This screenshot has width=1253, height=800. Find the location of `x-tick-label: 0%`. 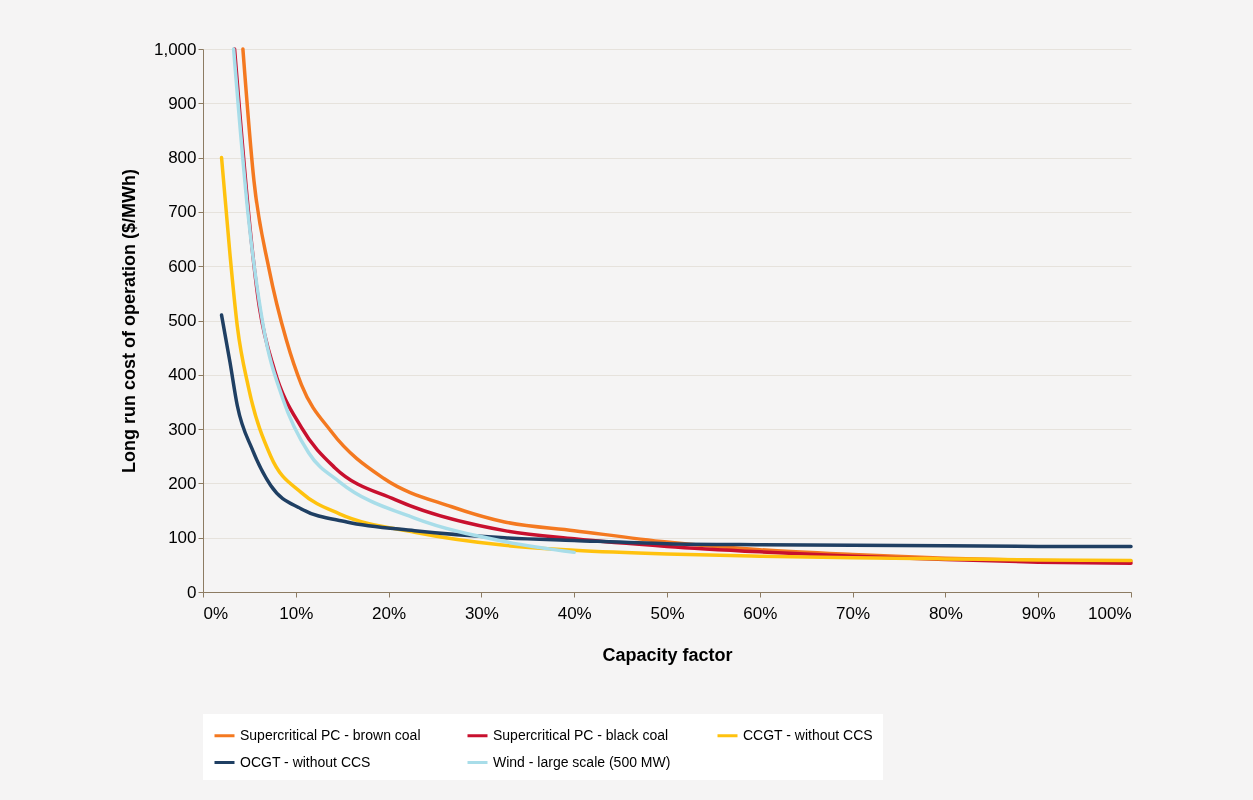

x-tick-label: 0% is located at coordinates (216, 613).